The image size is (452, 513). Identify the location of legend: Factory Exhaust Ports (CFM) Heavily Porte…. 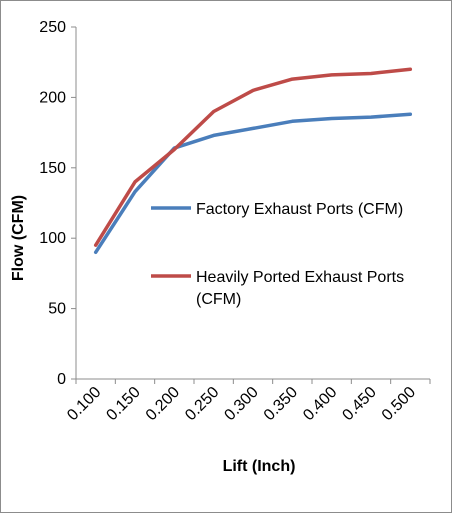
(277, 254).